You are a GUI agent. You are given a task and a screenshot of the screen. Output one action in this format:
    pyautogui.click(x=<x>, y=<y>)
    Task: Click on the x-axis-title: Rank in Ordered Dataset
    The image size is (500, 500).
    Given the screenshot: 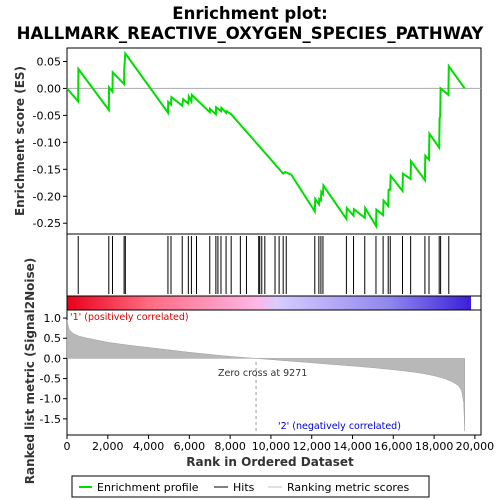 What is the action you would take?
    pyautogui.click(x=270, y=462)
    